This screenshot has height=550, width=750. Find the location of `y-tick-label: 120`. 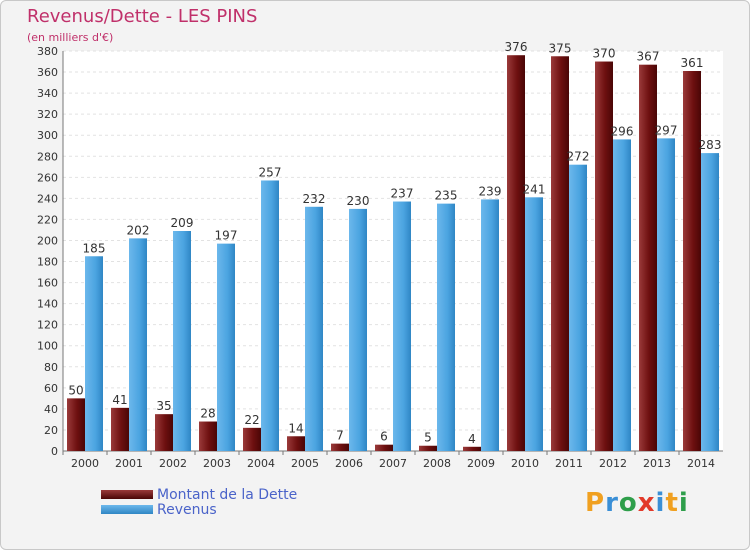

y-tick-label: 120 is located at coordinates (47, 325).